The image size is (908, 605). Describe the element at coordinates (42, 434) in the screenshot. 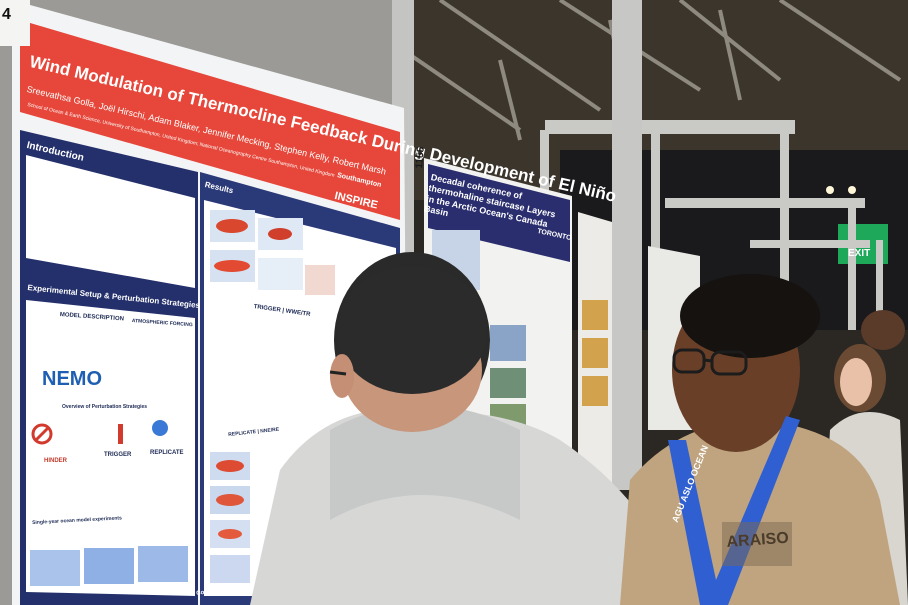

I see `hinder-icon` at that location.